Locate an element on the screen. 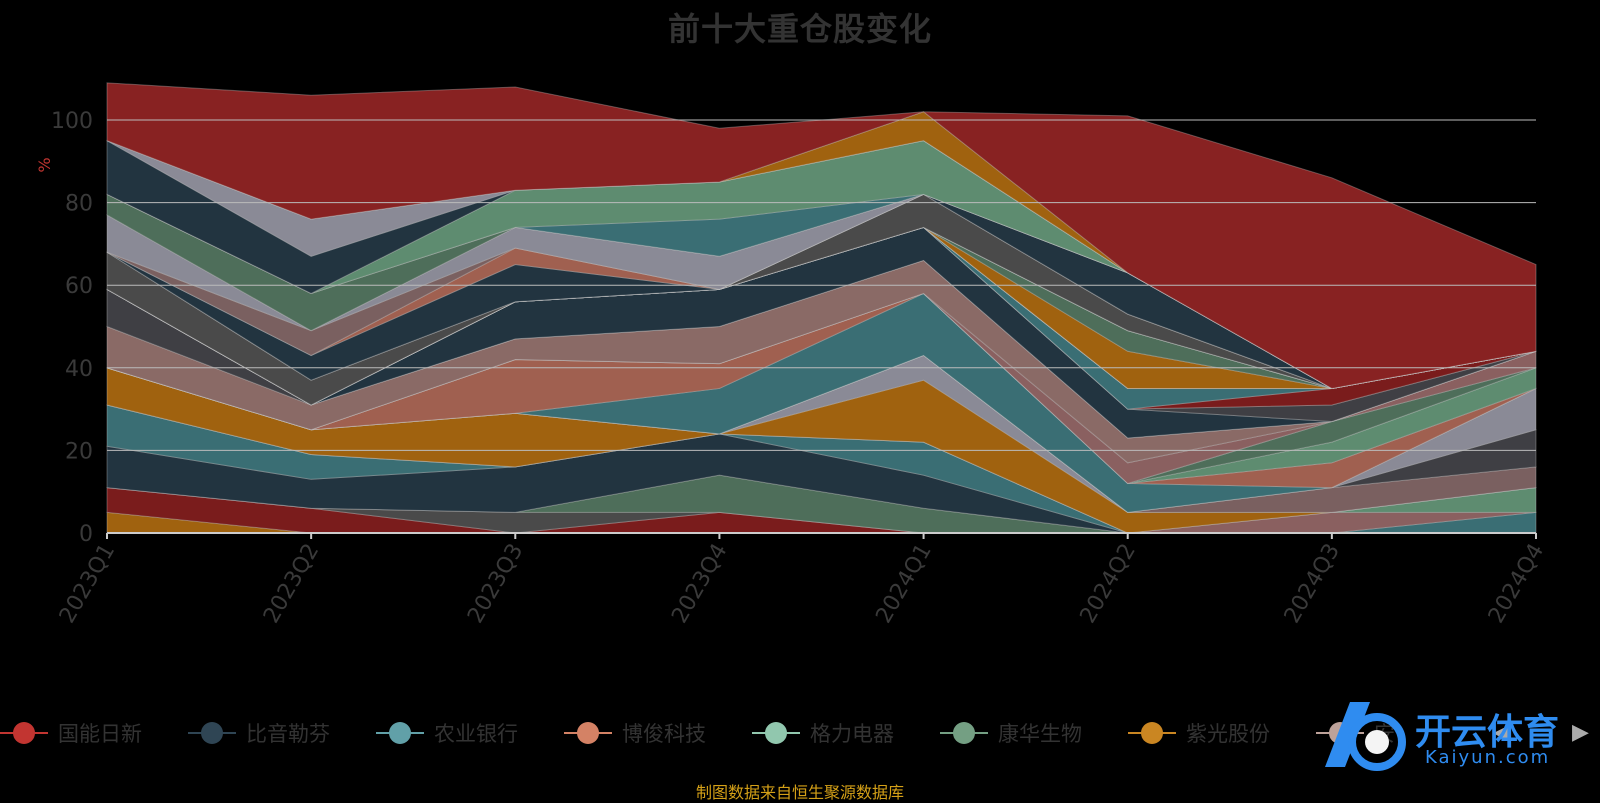 The width and height of the screenshot is (1600, 803). legend-label: 格力电器 is located at coordinates (852, 734).